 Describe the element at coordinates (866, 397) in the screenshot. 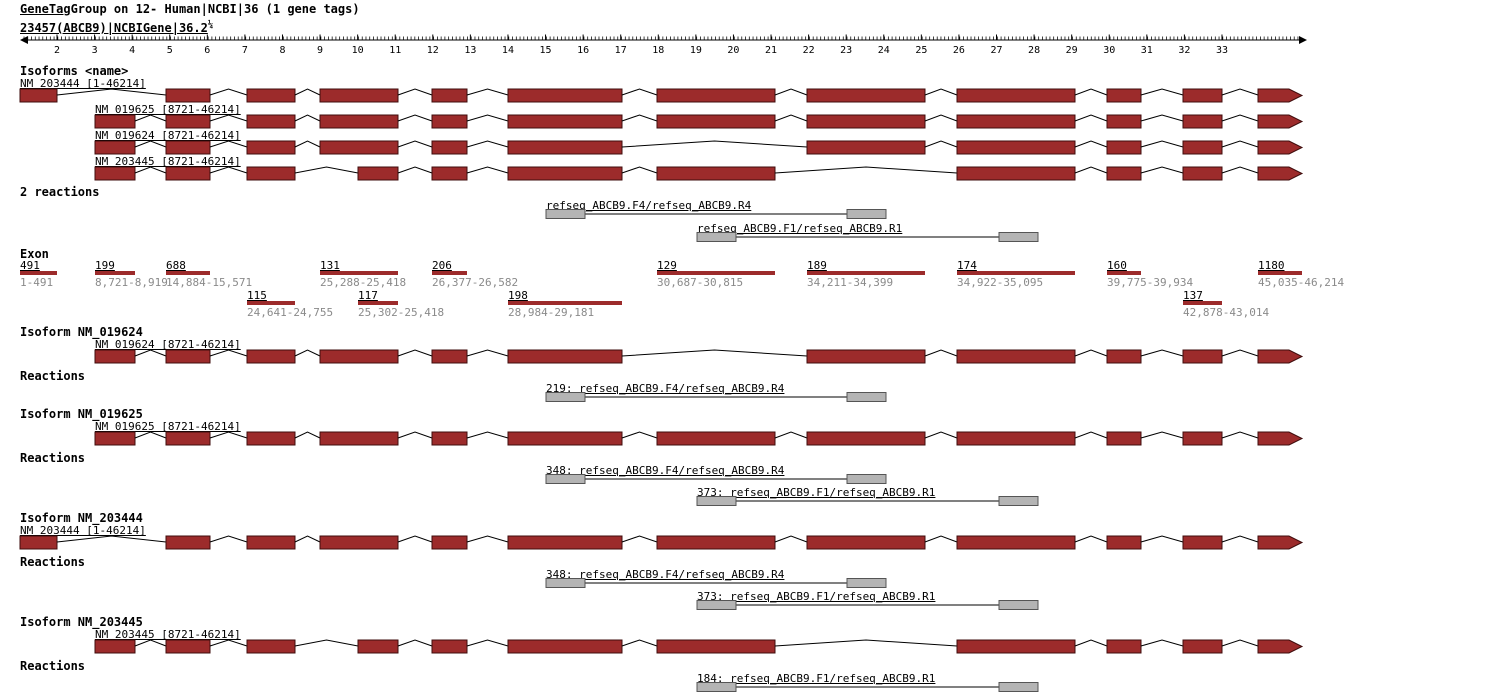

I see `reaction-NM_019624-reverse-primer` at that location.